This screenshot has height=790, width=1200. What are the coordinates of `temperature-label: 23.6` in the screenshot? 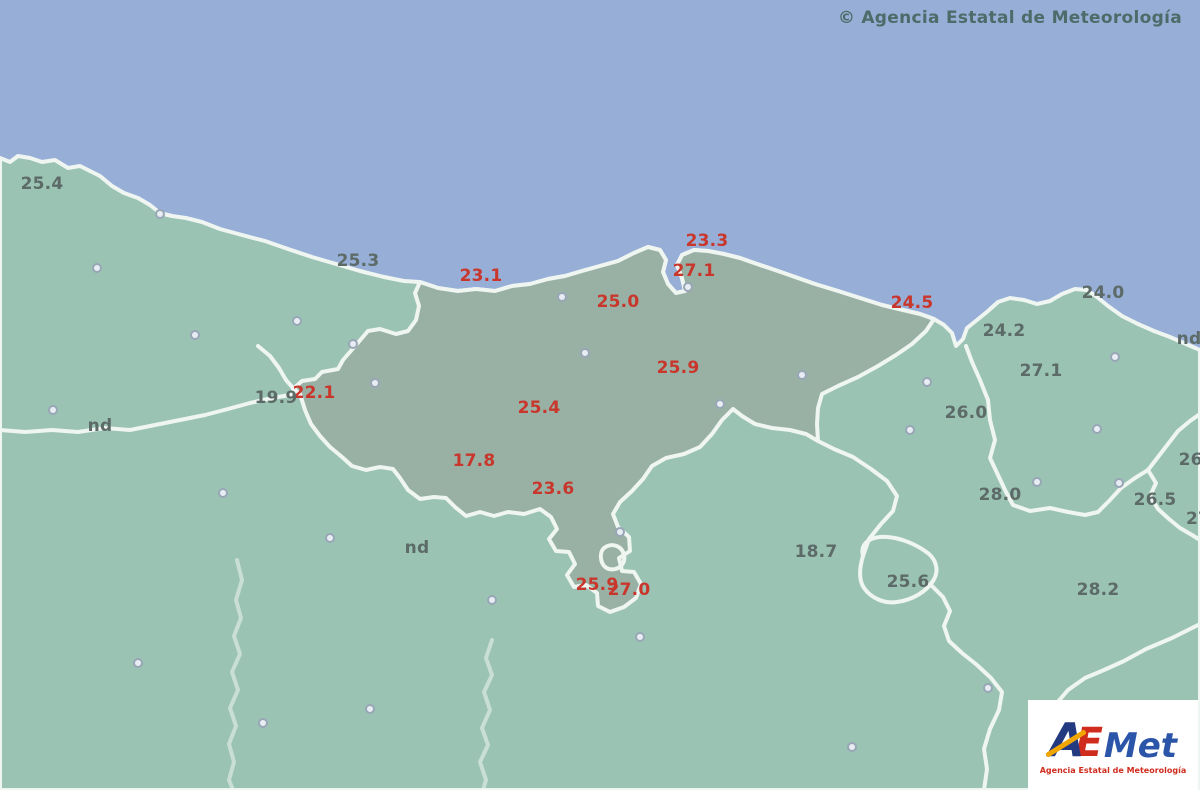 It's located at (553, 489).